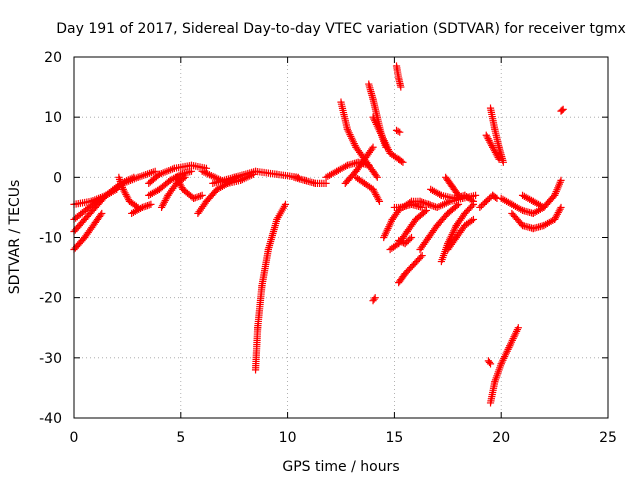  Describe the element at coordinates (74, 438) in the screenshot. I see `x-tick-label: 0` at that location.